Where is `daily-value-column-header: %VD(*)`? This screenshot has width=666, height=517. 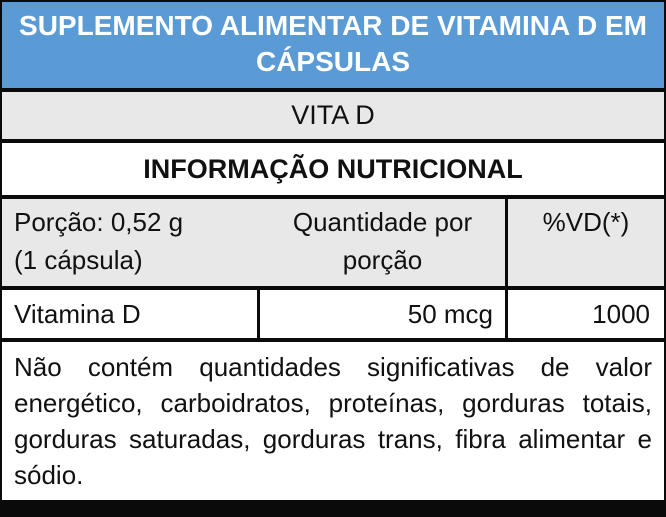 daily-value-column-header: %VD(*) is located at coordinates (586, 222).